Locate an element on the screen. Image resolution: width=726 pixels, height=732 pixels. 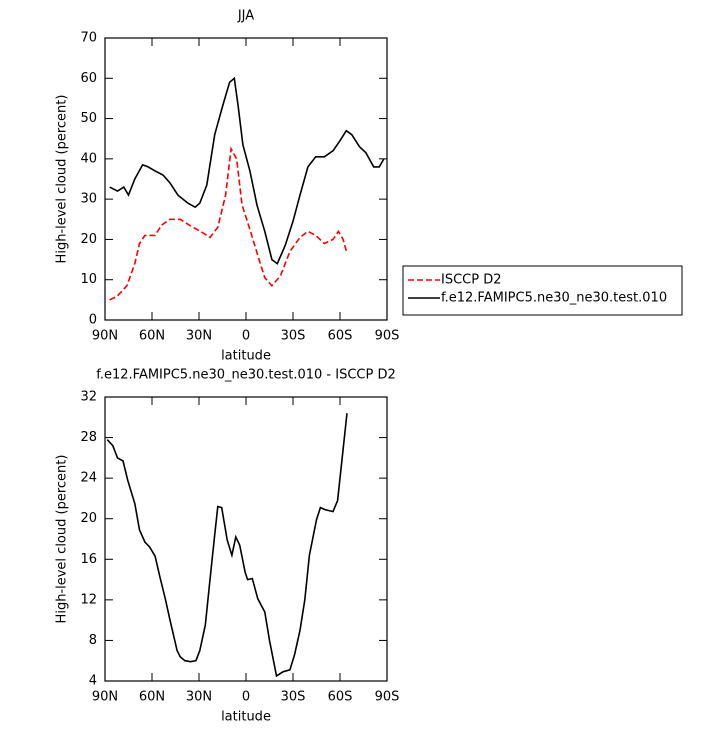
y-tick-label: 28 is located at coordinates (88, 437).